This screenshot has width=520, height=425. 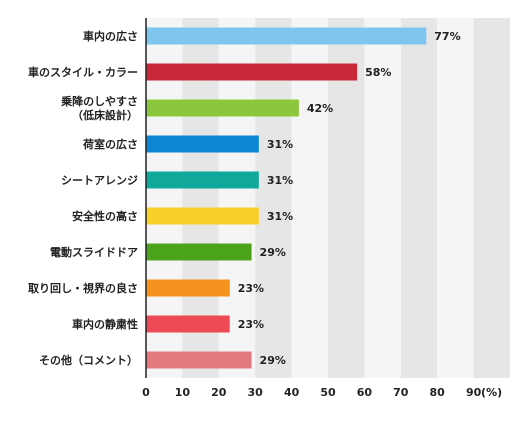 What do you see at coordinates (105, 216) in the screenshot?
I see `category-label: 安全性の高さ` at bounding box center [105, 216].